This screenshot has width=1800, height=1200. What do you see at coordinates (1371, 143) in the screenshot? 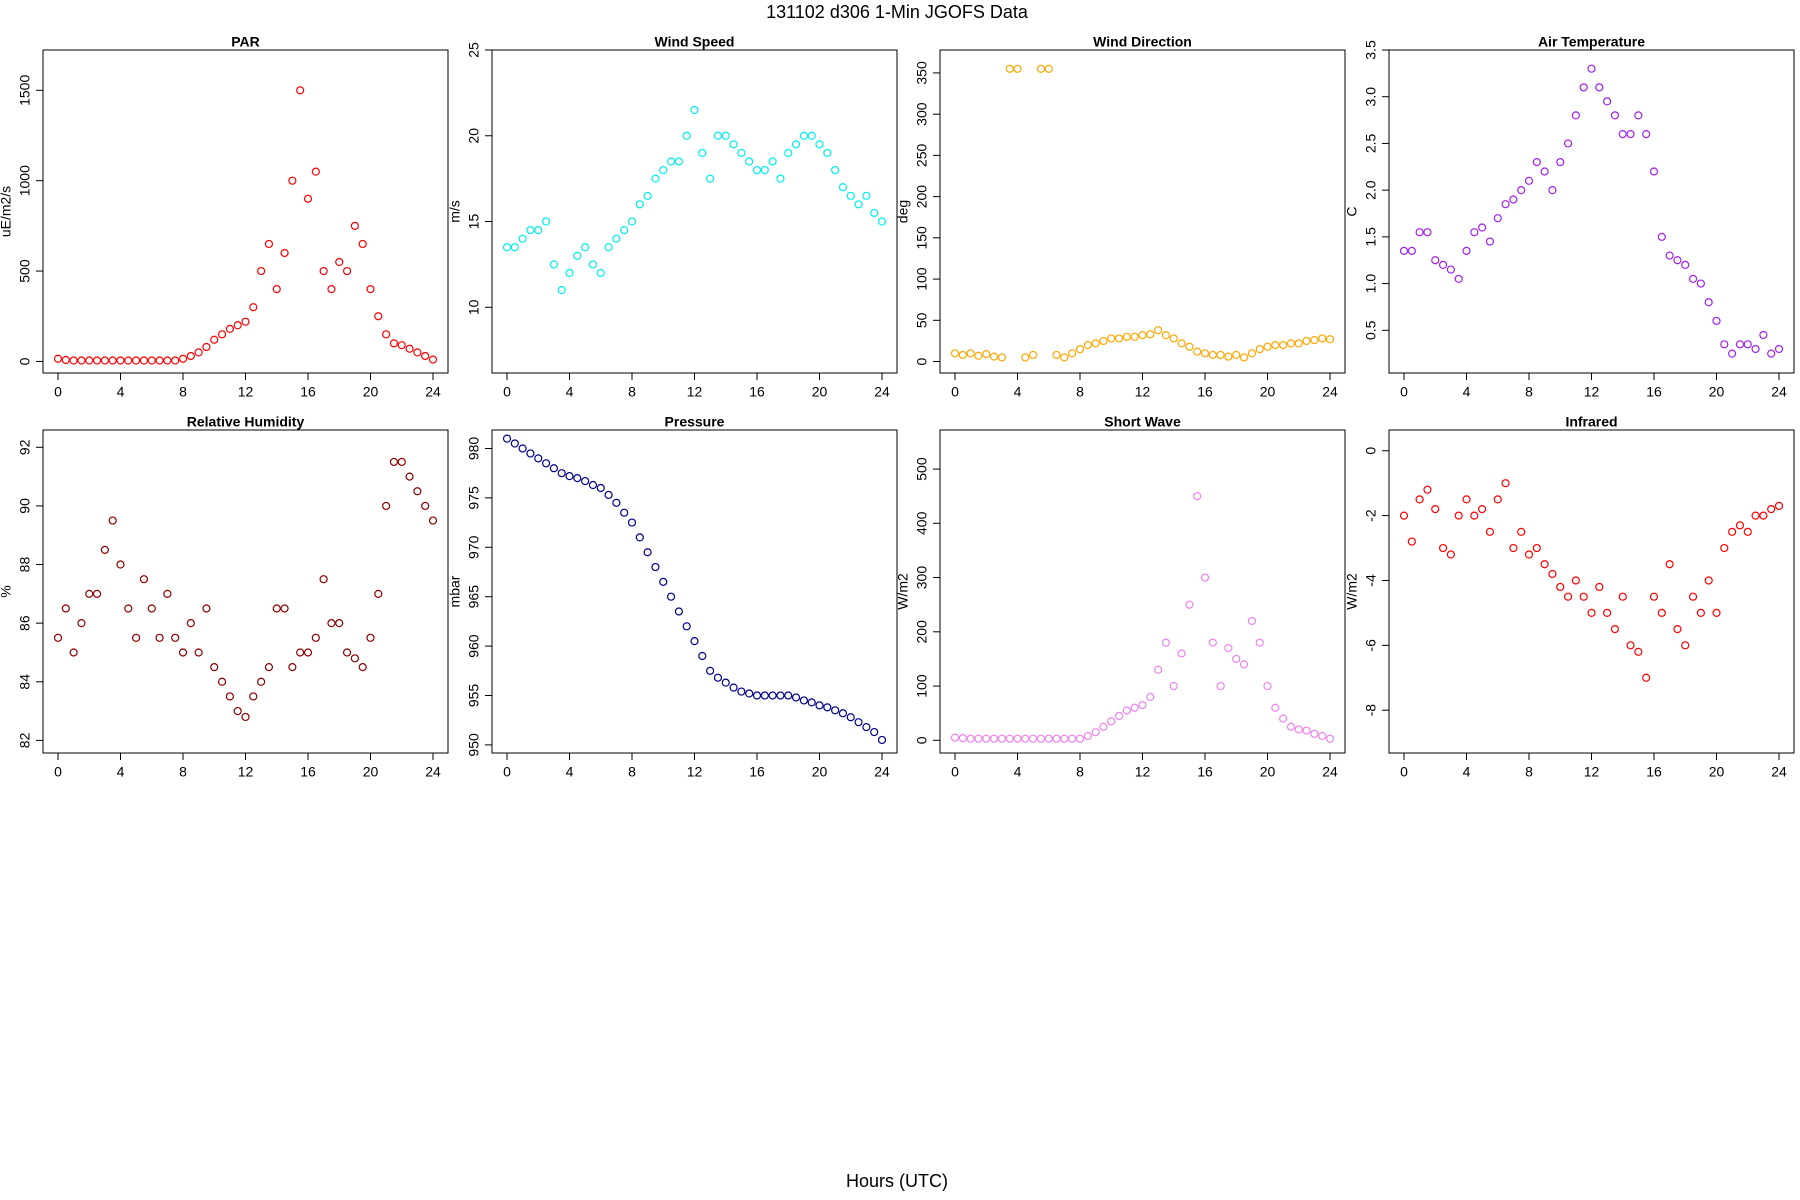
I see `y-tick-label: 2.5` at bounding box center [1371, 143].